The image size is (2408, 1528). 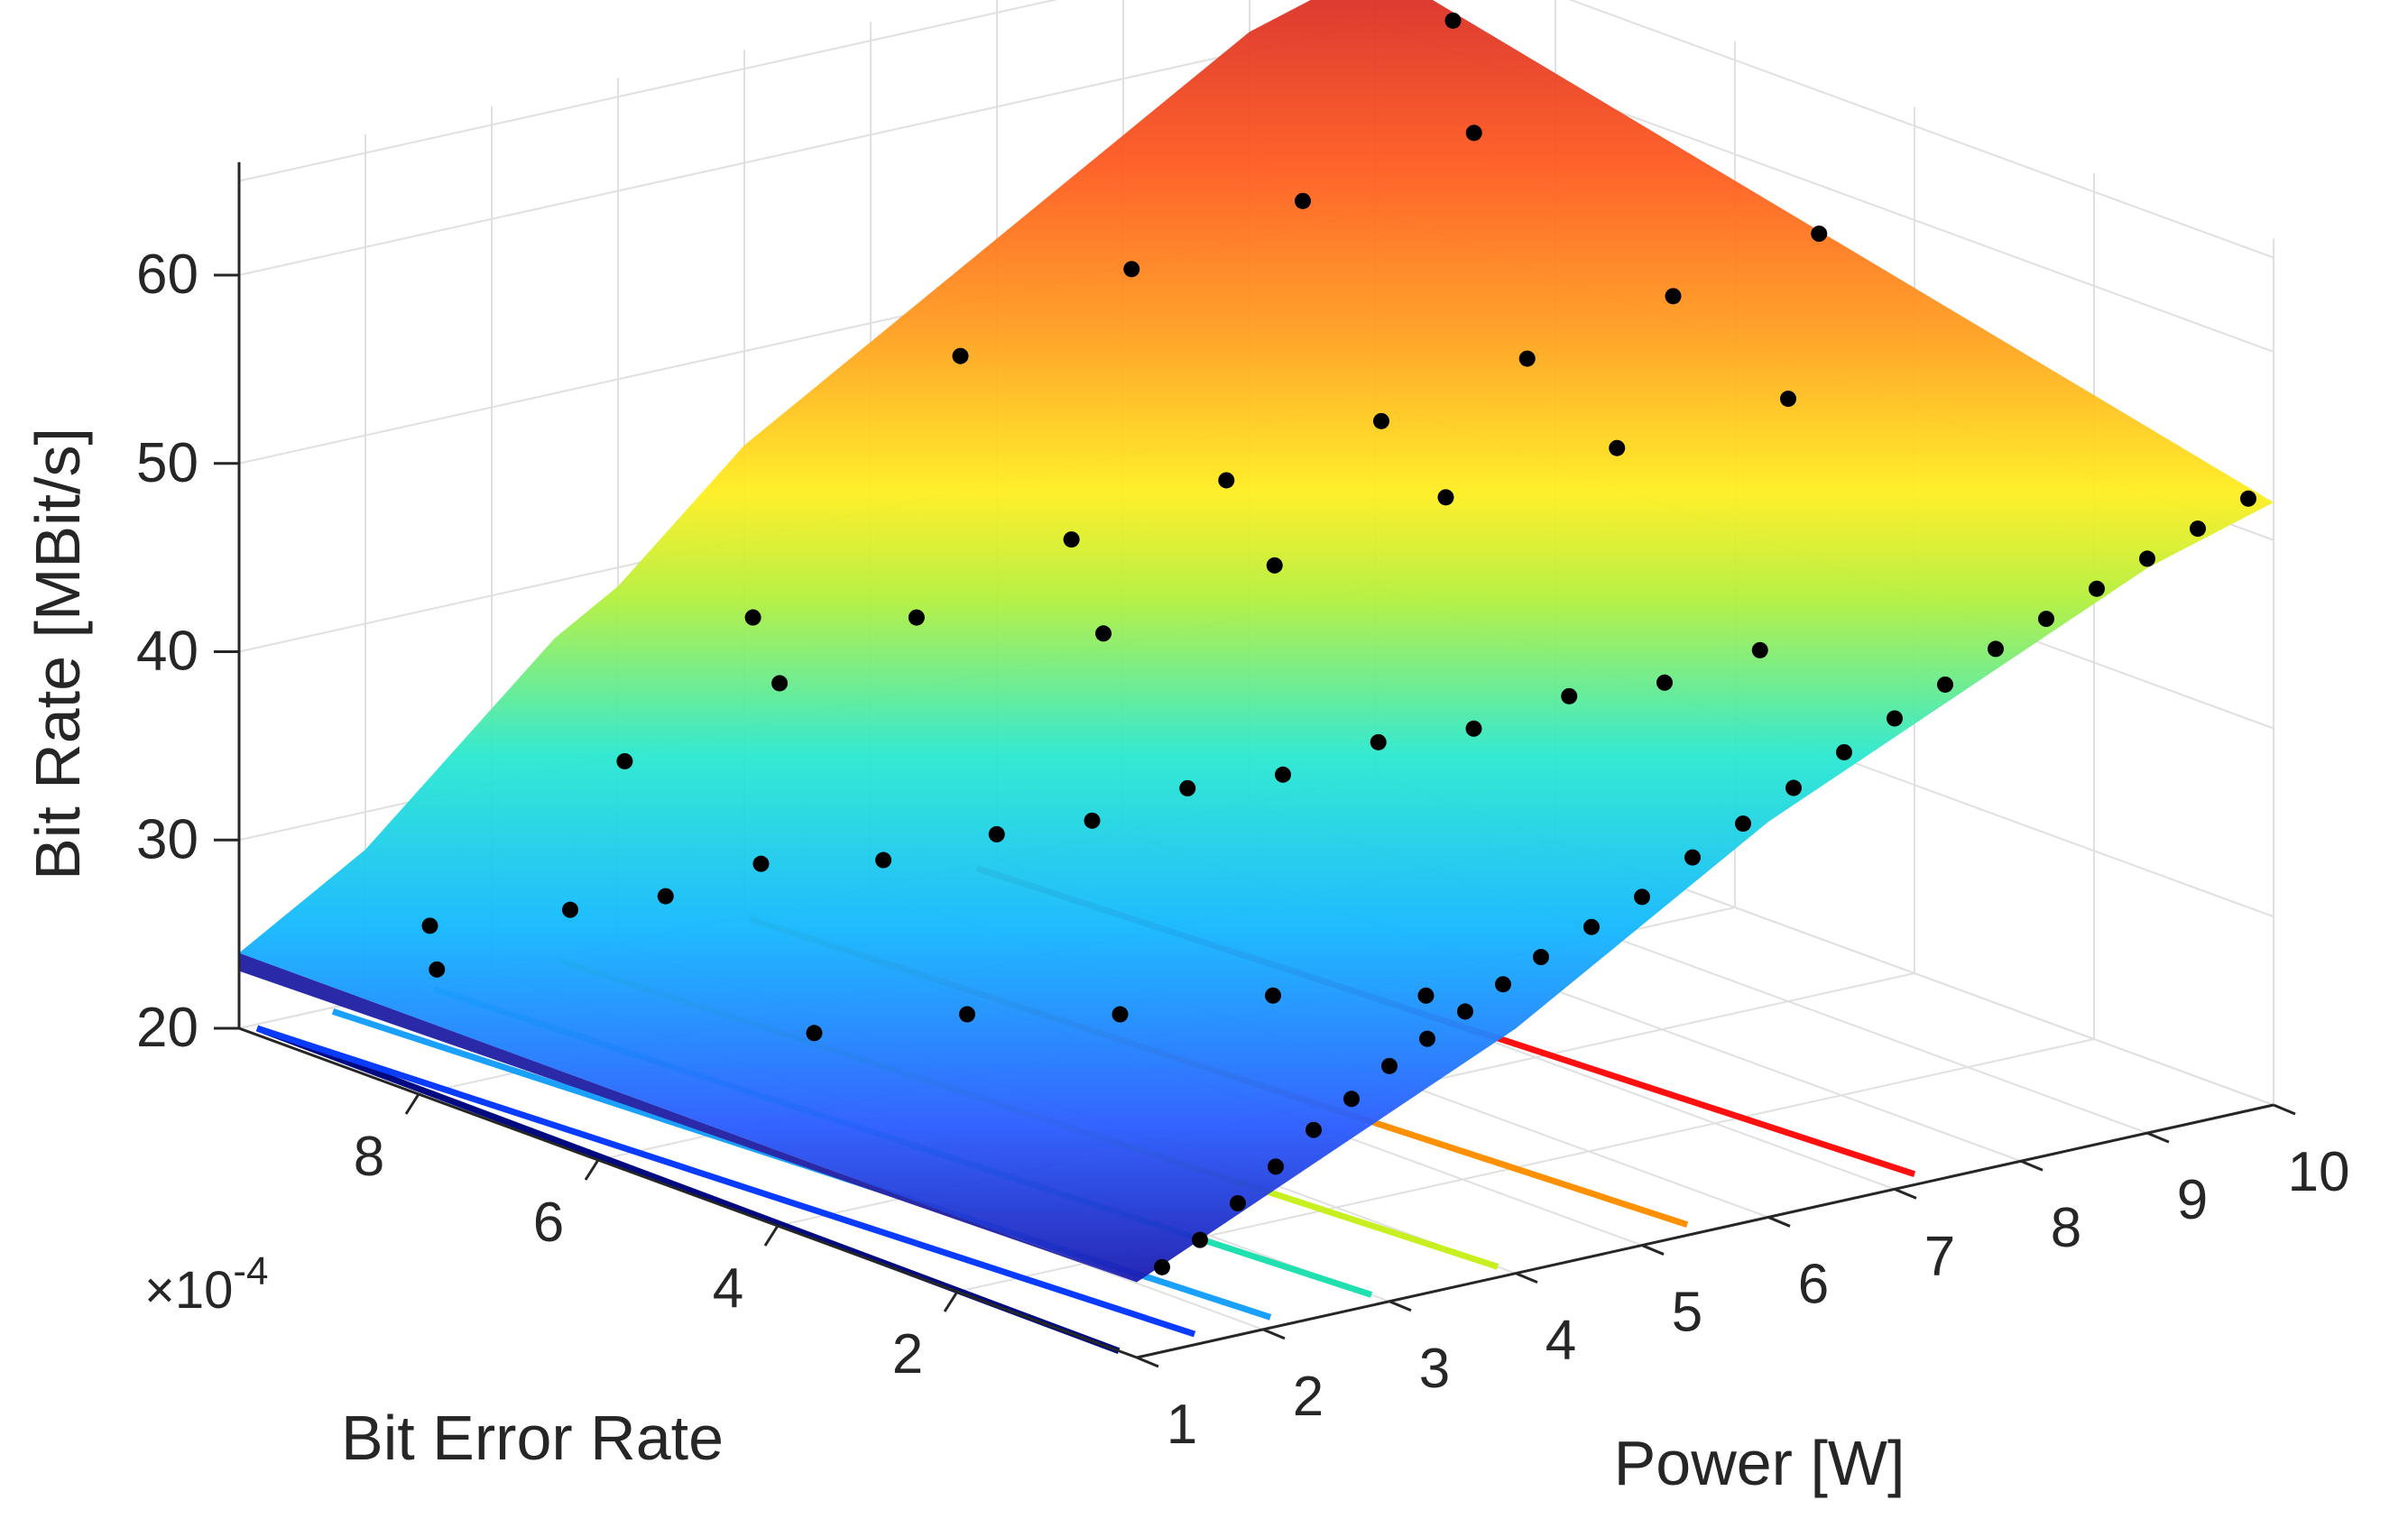 I want to click on z-tick-label: 40, so click(x=167, y=652).